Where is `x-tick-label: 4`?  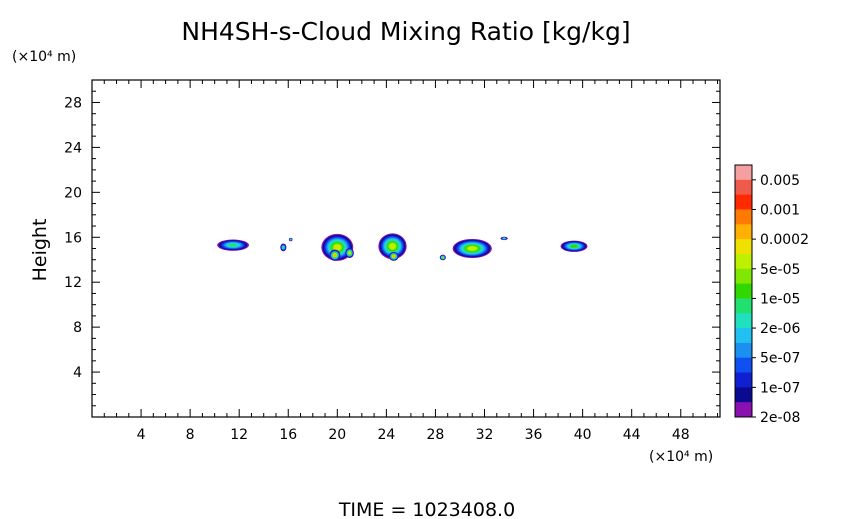
x-tick-label: 4 is located at coordinates (141, 435).